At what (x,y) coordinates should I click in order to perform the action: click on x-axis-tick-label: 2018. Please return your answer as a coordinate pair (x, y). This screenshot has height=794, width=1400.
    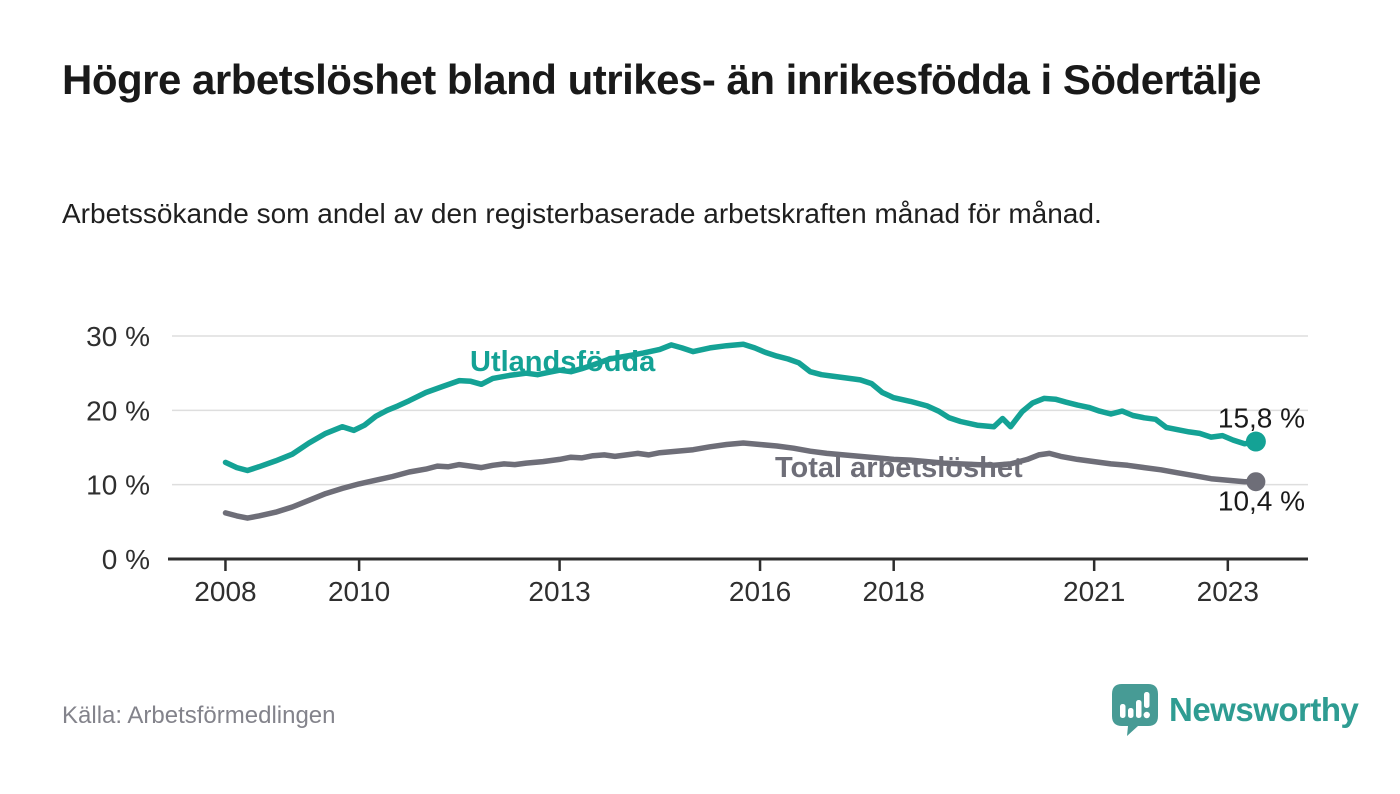
    Looking at the image, I should click on (894, 591).